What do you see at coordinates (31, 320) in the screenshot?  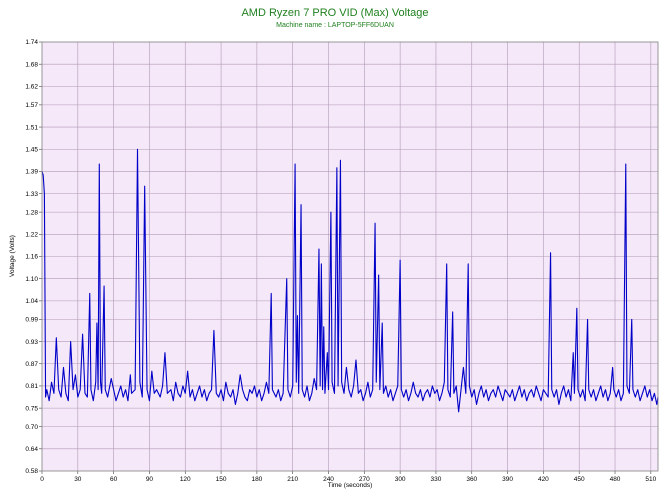 I see `y-tick-label: 0.99` at bounding box center [31, 320].